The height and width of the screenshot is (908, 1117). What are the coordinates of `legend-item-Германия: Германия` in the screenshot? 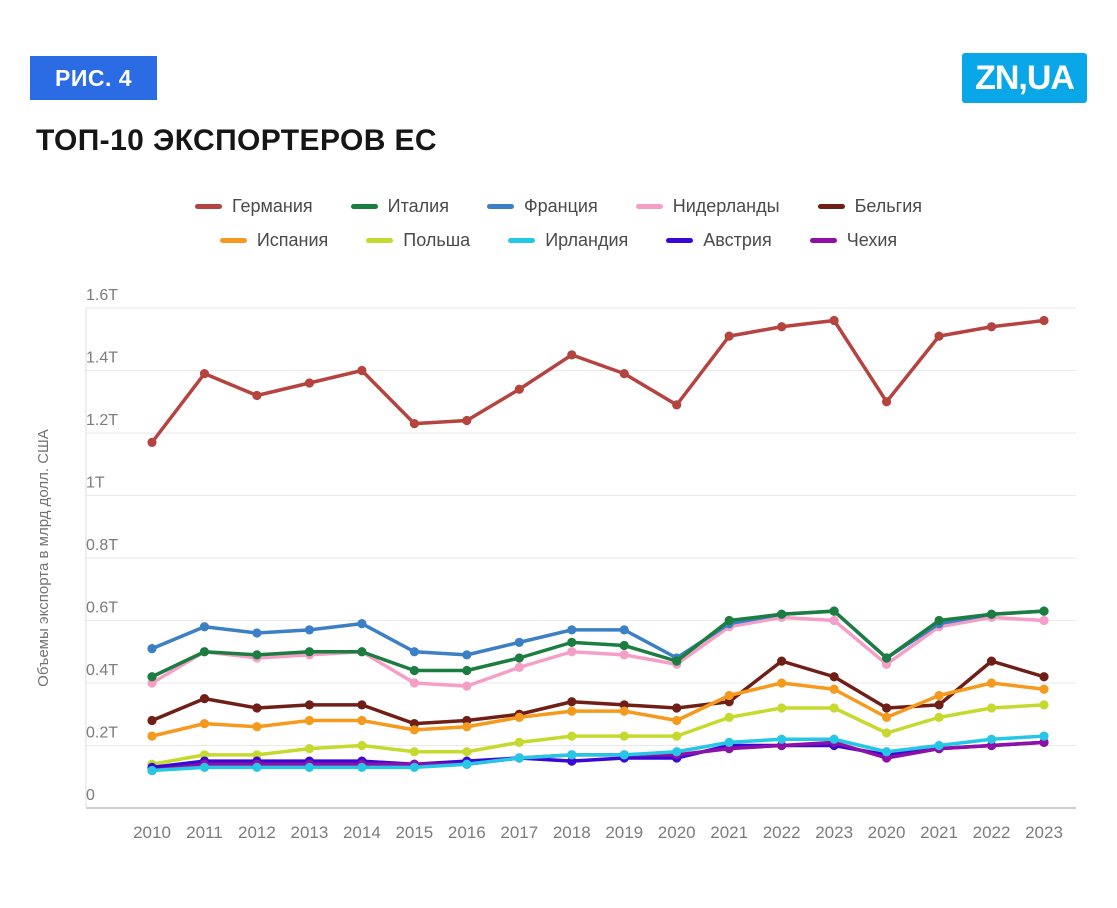 It's located at (253, 206).